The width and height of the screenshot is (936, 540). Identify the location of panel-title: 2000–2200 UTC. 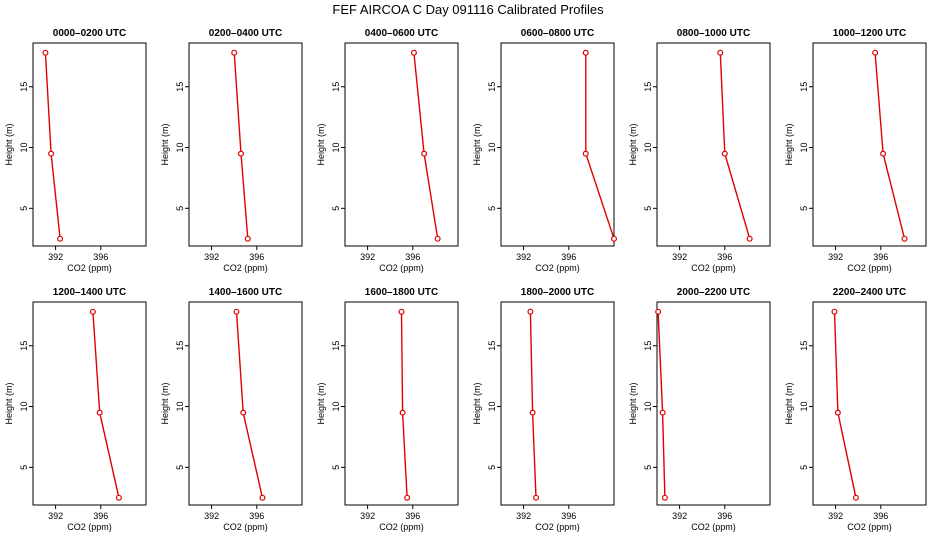
(713, 292).